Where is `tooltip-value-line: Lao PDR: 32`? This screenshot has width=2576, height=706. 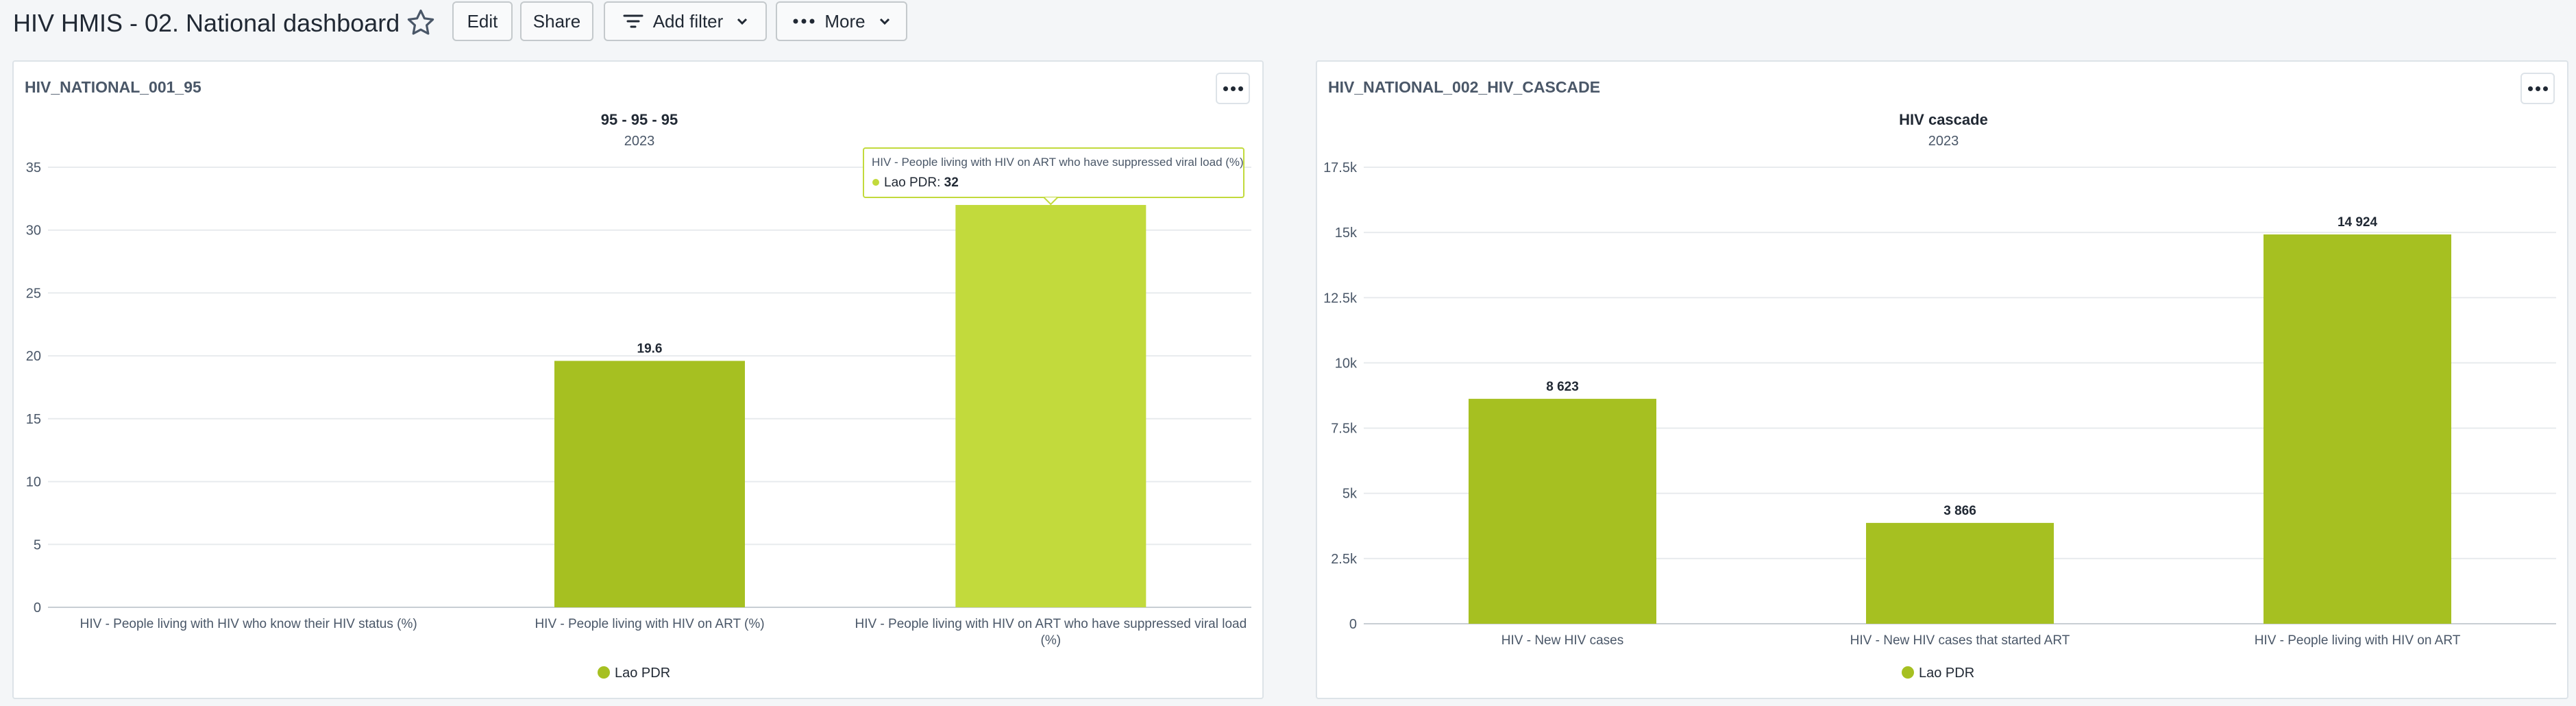
tooltip-value-line: Lao PDR: 32 is located at coordinates (922, 183).